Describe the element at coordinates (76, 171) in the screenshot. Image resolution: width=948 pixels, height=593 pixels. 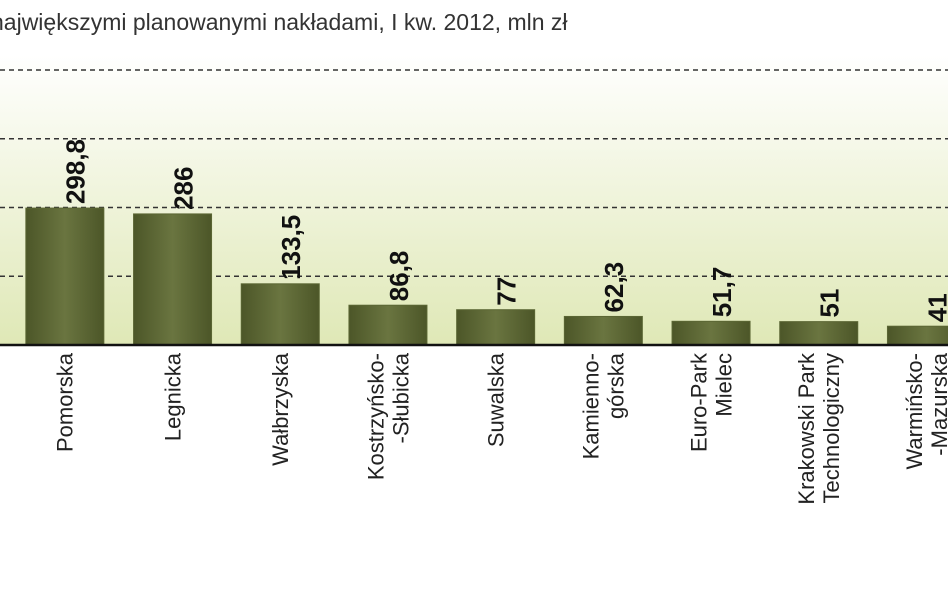
I see `value-label: 298,8` at that location.